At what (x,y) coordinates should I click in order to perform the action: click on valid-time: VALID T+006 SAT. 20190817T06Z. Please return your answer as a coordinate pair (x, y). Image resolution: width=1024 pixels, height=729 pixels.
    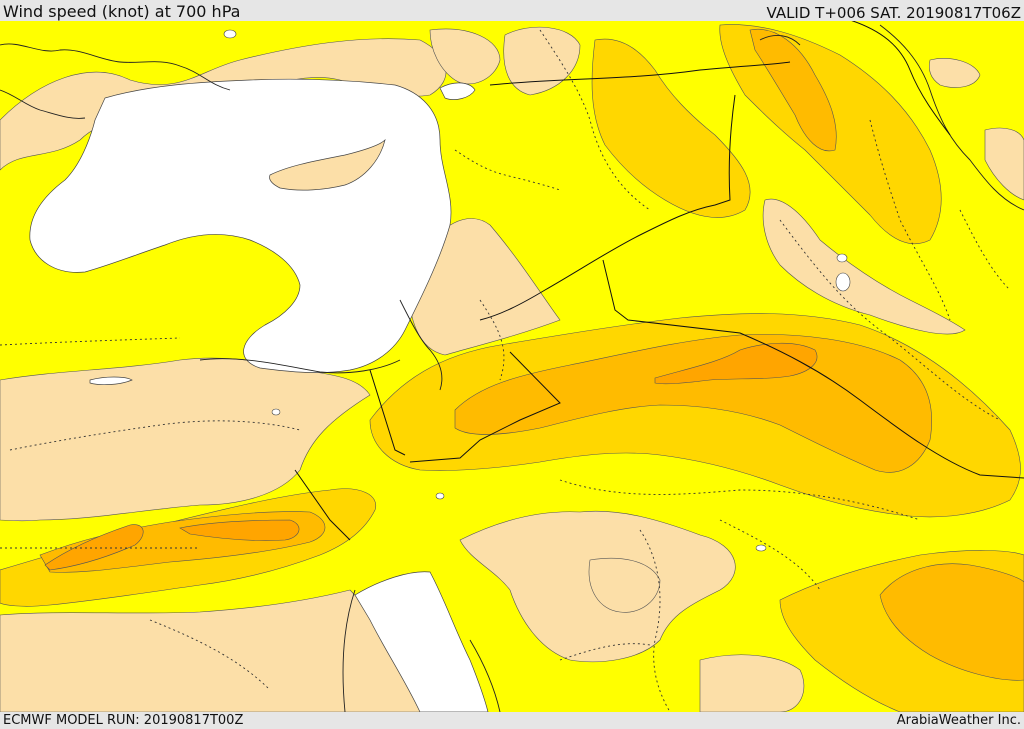
    Looking at the image, I should click on (893, 13).